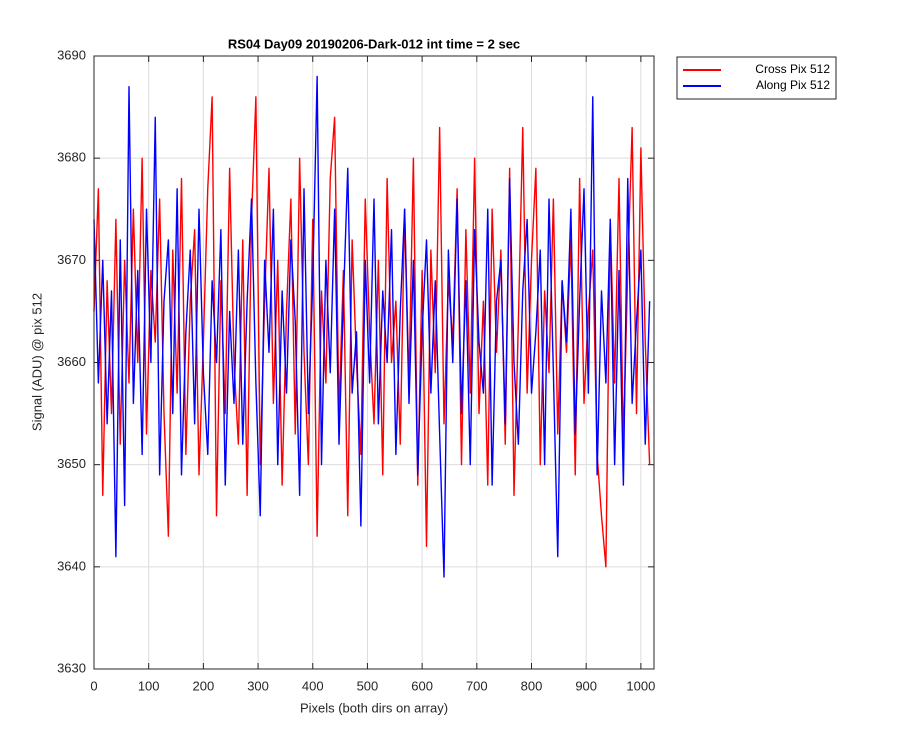  What do you see at coordinates (93, 685) in the screenshot?
I see `x-tick-label: 0` at bounding box center [93, 685].